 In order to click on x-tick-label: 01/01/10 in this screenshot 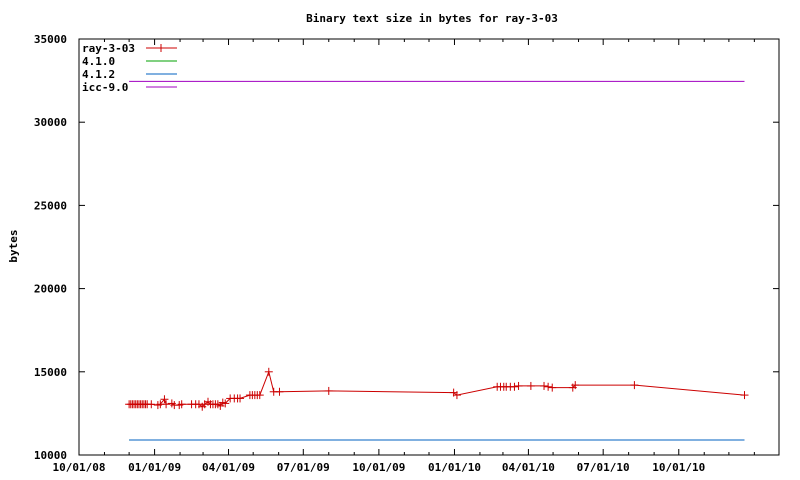, I will do `click(454, 467)`.